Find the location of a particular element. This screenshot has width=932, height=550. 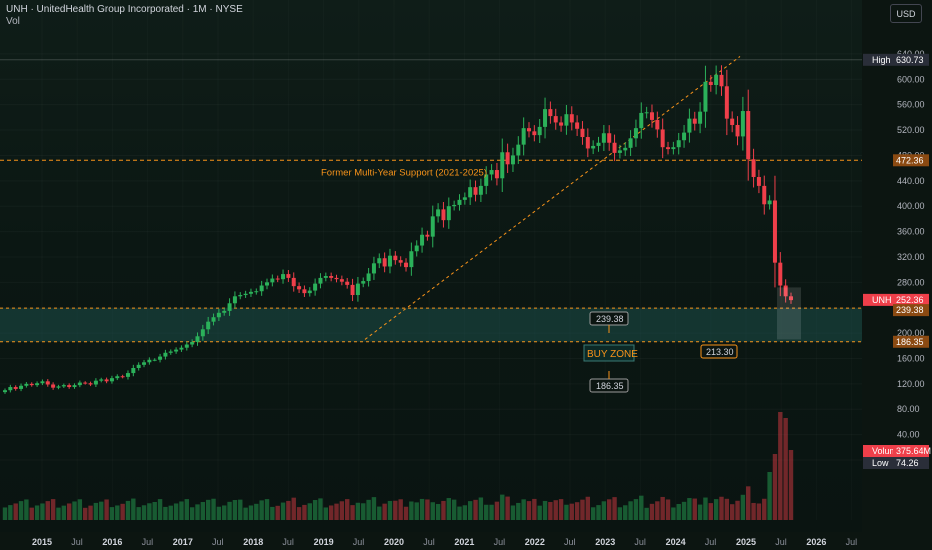

price-scale-tick: 560.00 is located at coordinates (911, 105).